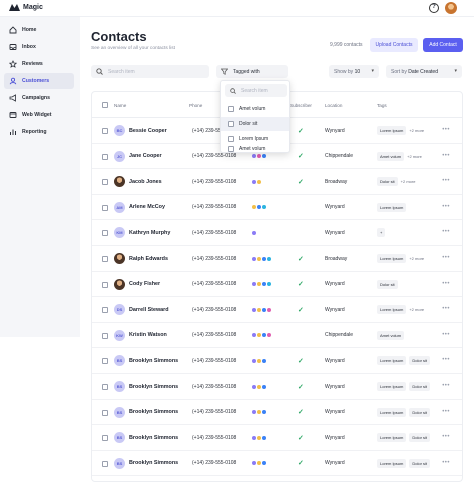  What do you see at coordinates (148, 258) in the screenshot?
I see `contact-name: Ralph Edwards` at bounding box center [148, 258].